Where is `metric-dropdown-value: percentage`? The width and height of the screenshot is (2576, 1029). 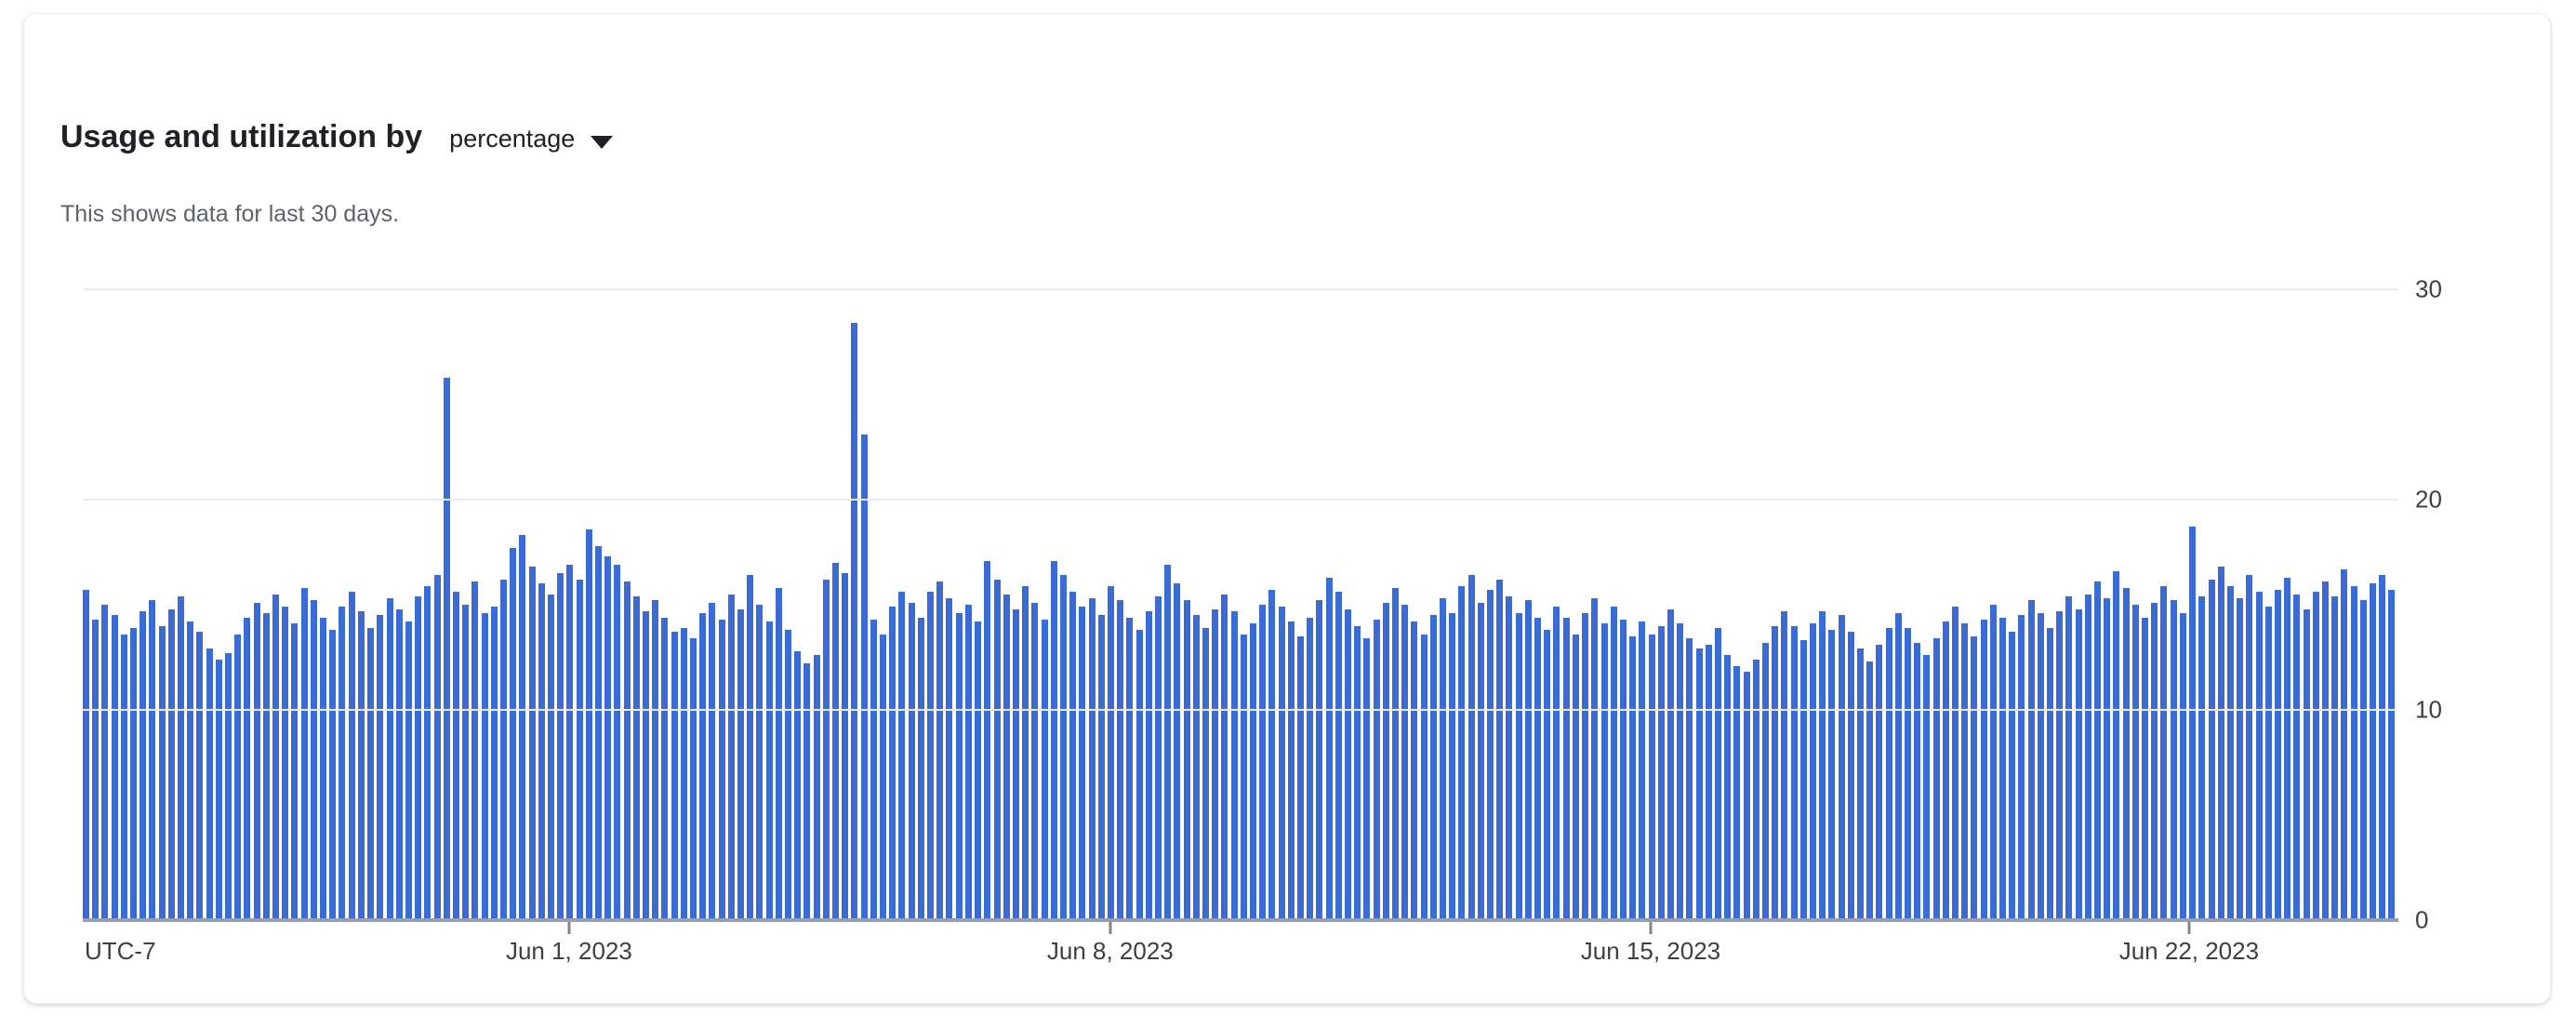 metric-dropdown-value: percentage is located at coordinates (512, 139).